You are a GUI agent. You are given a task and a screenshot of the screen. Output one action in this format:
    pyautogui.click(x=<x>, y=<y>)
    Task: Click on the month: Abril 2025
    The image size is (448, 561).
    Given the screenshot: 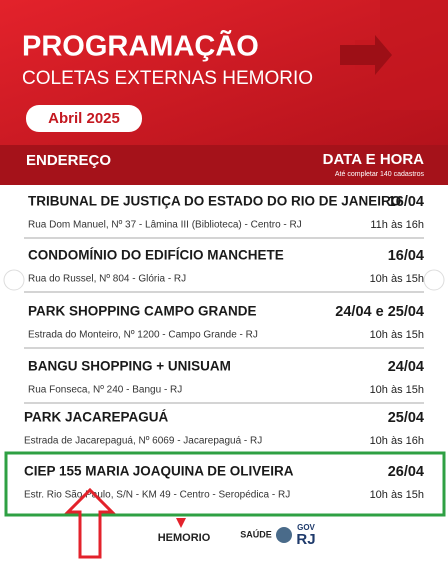 What is the action you would take?
    pyautogui.click(x=84, y=118)
    